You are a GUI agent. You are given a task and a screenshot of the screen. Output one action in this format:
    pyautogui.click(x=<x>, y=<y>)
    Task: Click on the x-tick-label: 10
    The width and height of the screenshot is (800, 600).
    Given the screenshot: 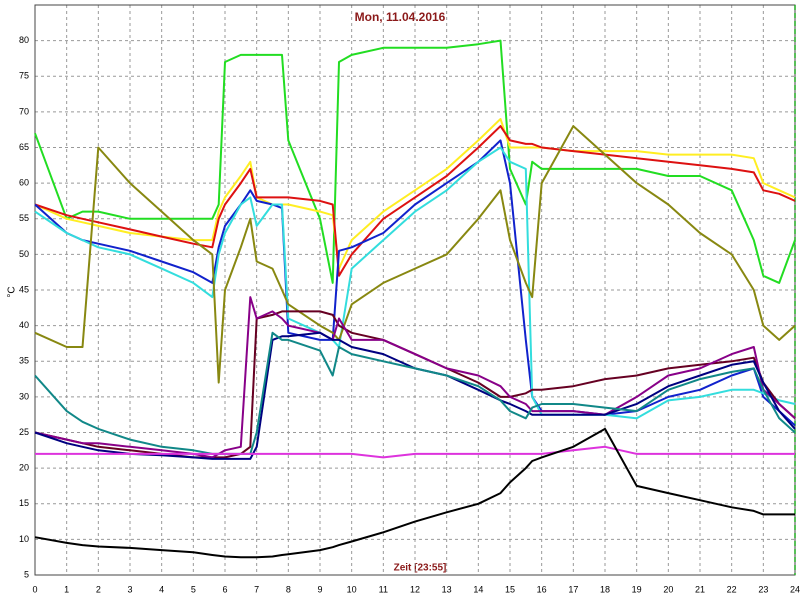 What is the action you would take?
    pyautogui.click(x=352, y=589)
    